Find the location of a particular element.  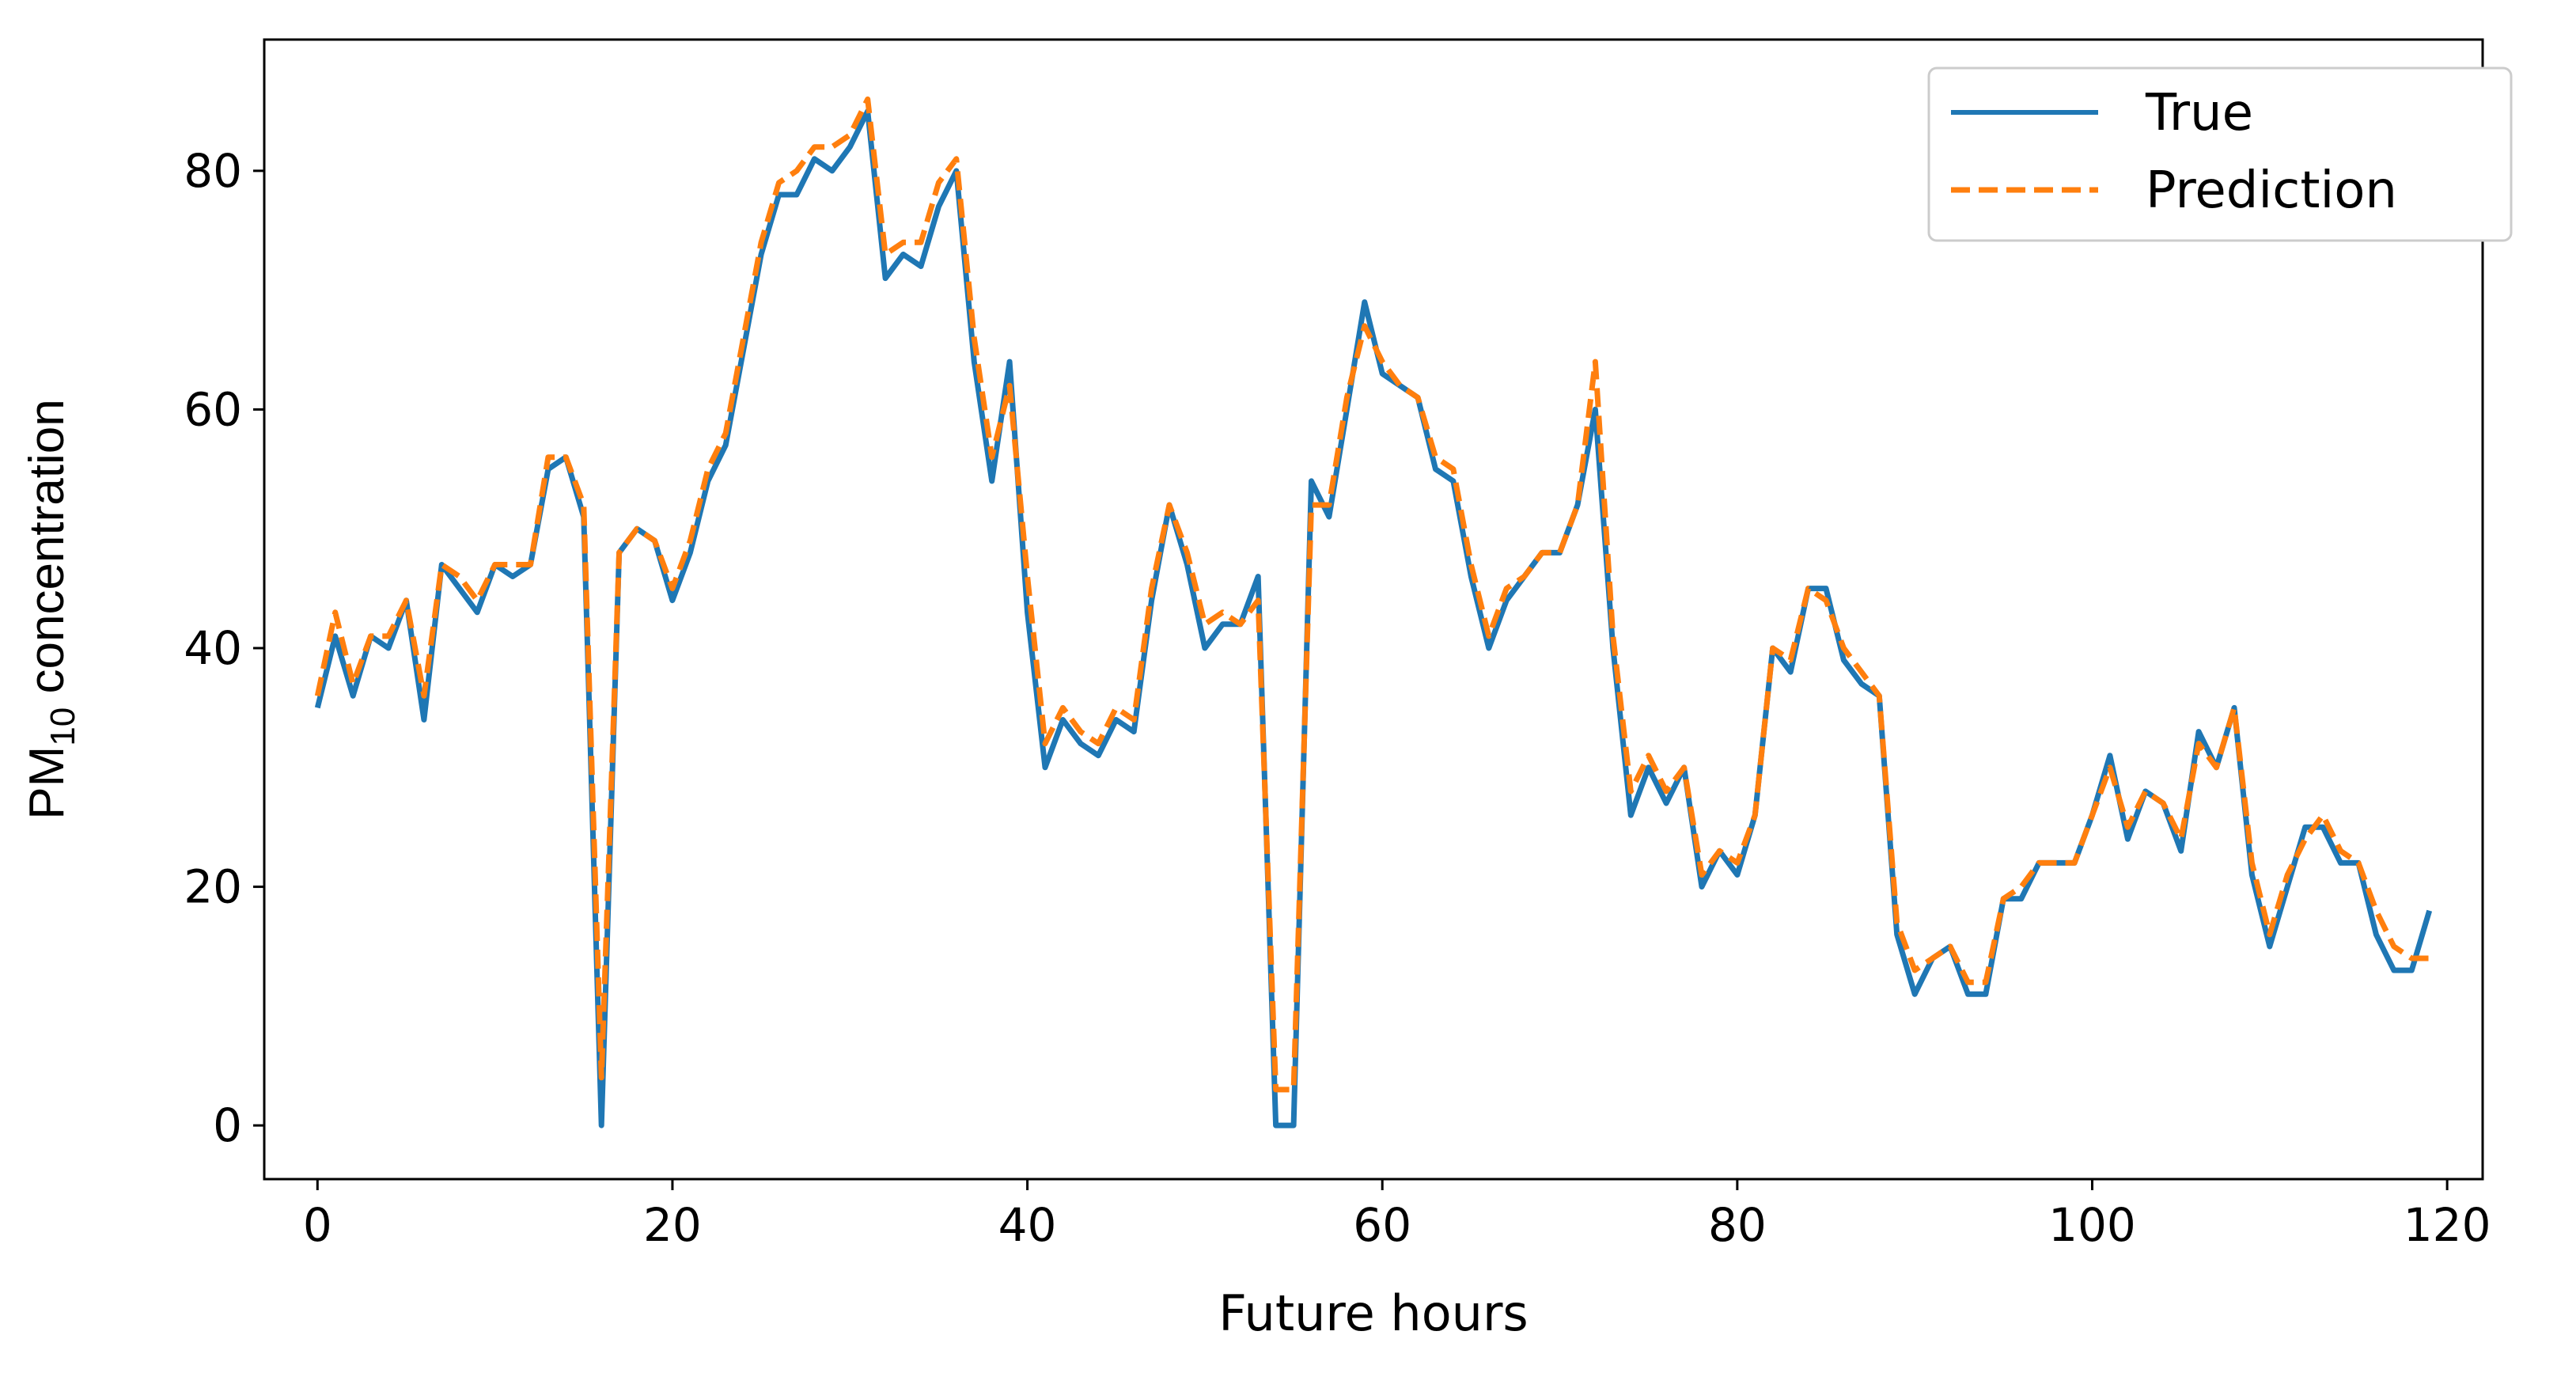

x-tick-label: 80 is located at coordinates (1737, 1225).